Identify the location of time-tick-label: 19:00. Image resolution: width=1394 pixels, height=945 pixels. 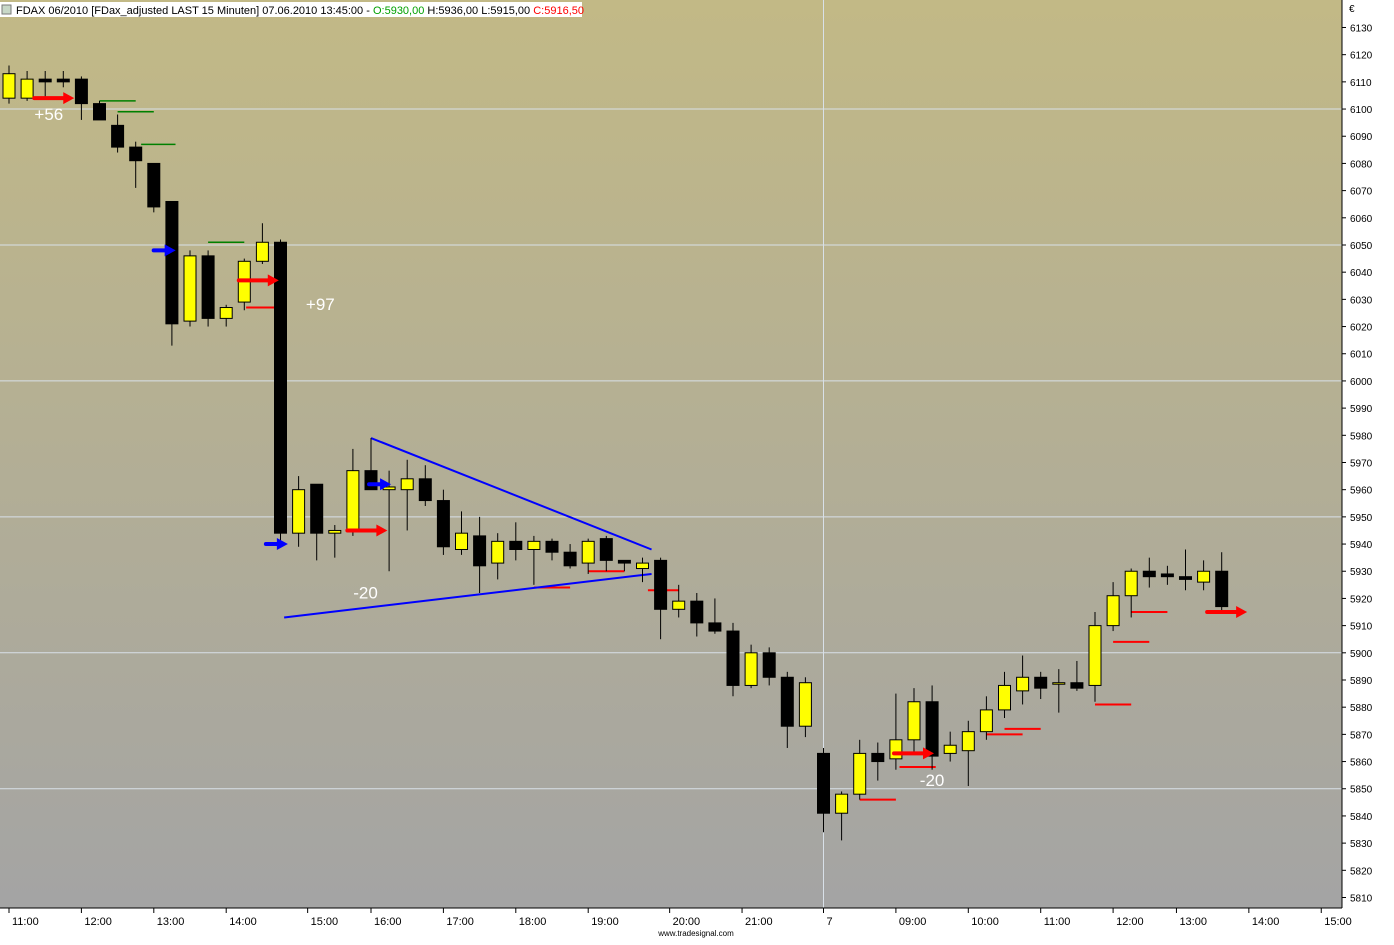
(605, 922).